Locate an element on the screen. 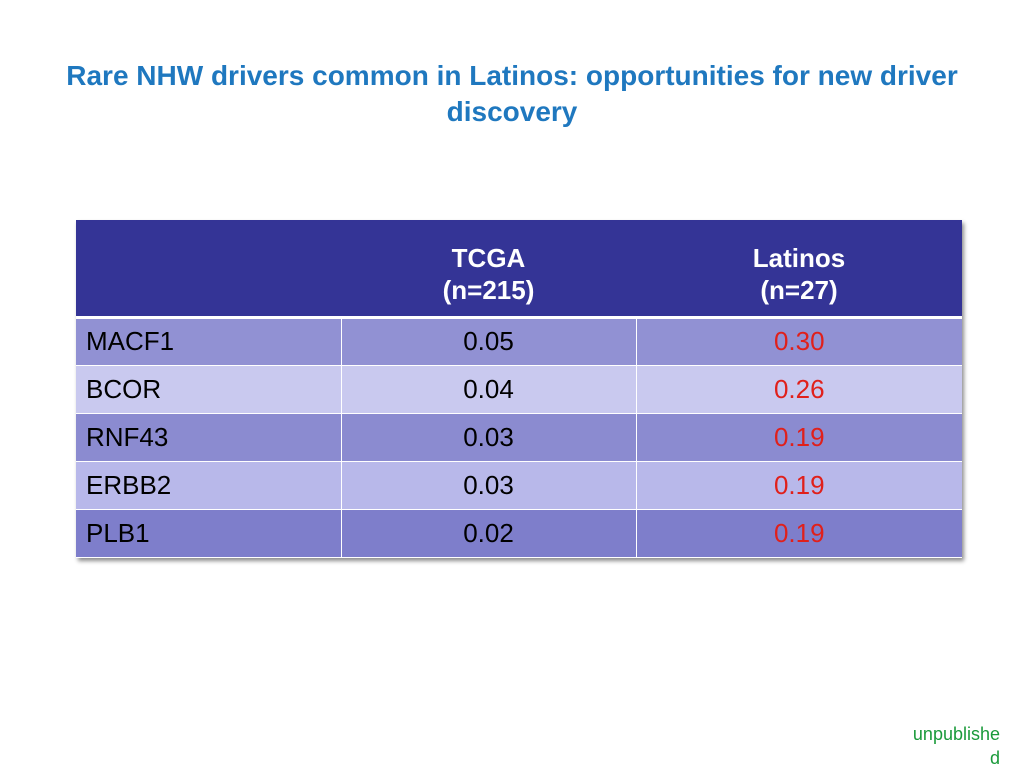  footnote-line2: d is located at coordinates (994, 758).